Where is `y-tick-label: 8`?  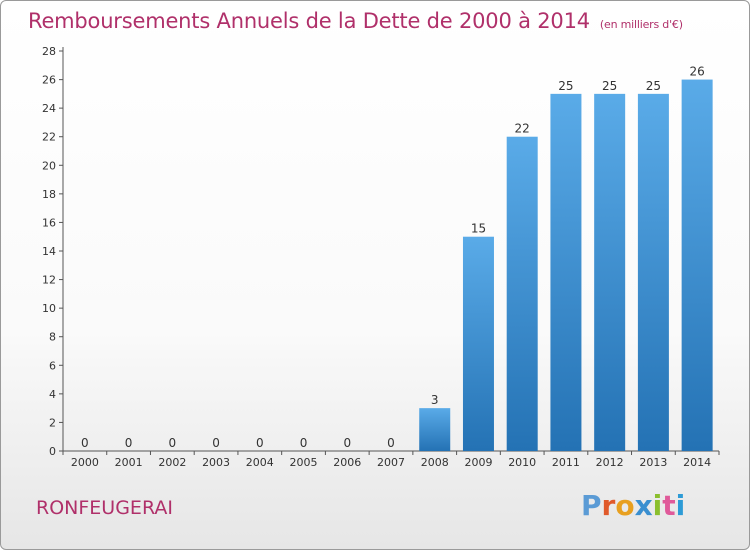 y-tick-label: 8 is located at coordinates (52, 337).